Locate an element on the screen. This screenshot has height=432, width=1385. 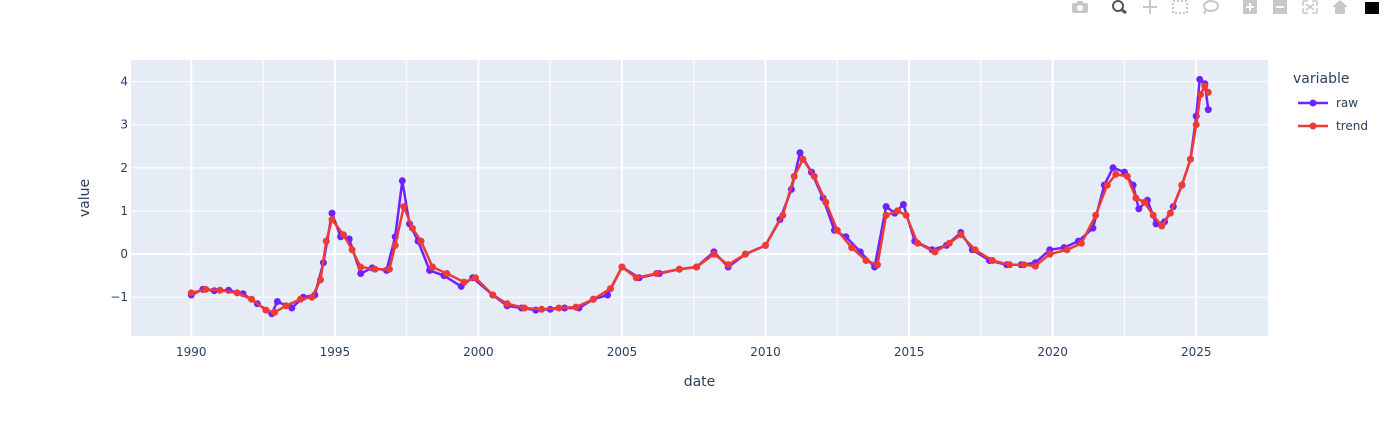
zoom-out-icon is located at coordinates (1280, 7).